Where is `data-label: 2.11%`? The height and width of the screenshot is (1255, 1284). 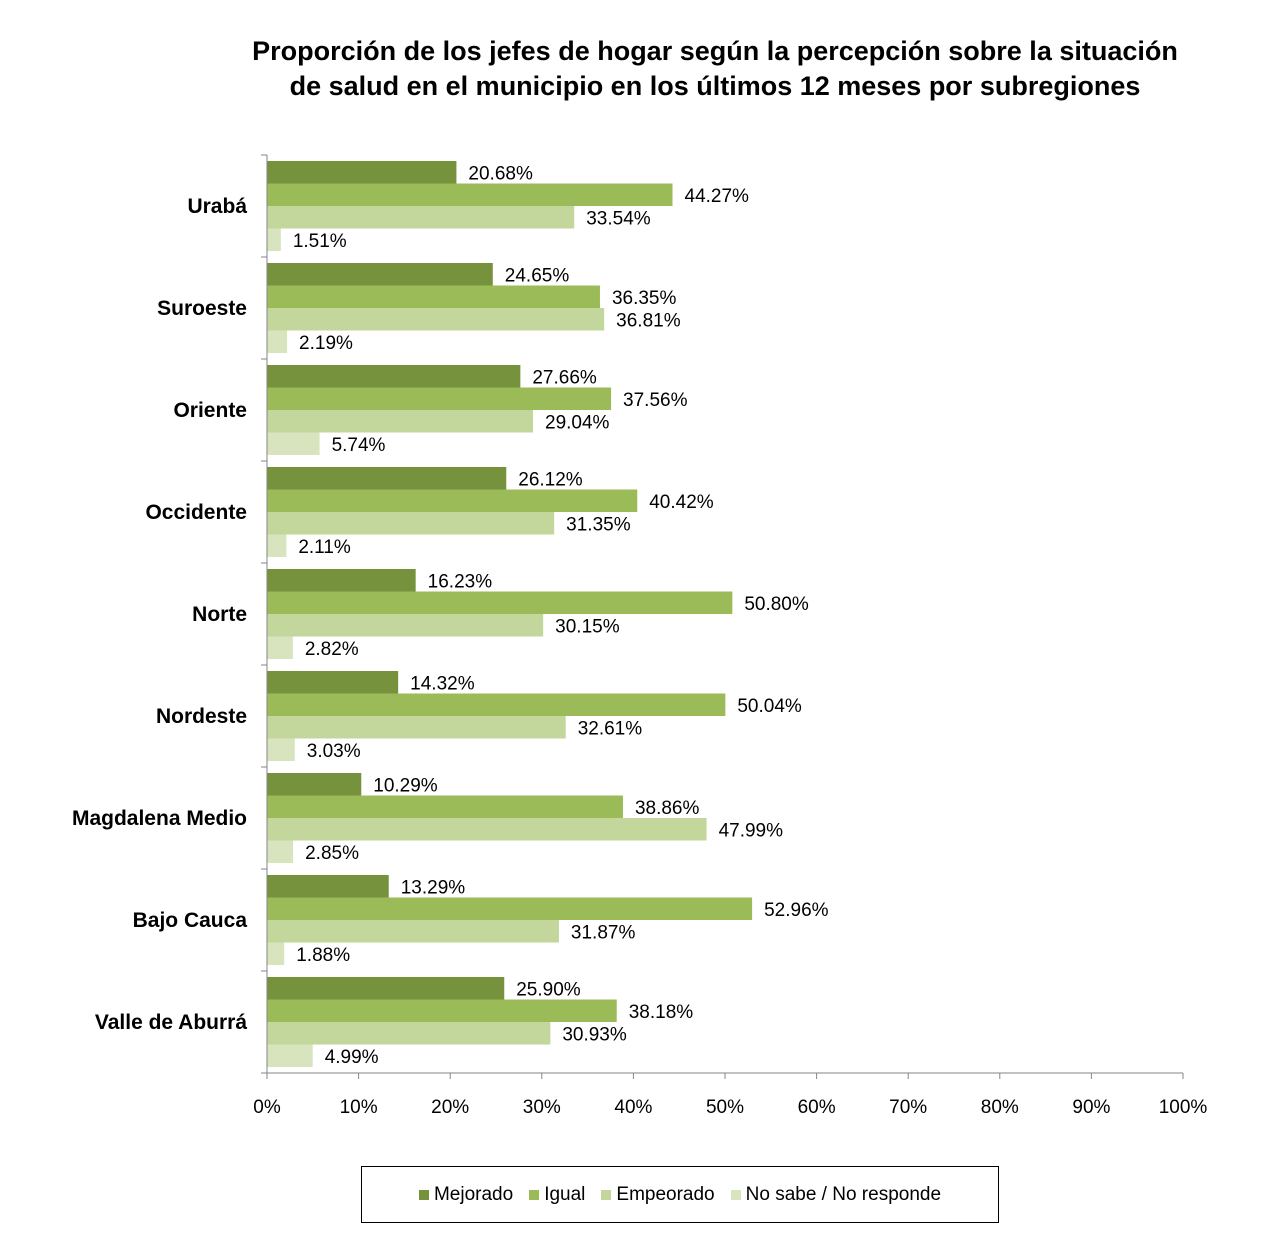 data-label: 2.11% is located at coordinates (324, 547).